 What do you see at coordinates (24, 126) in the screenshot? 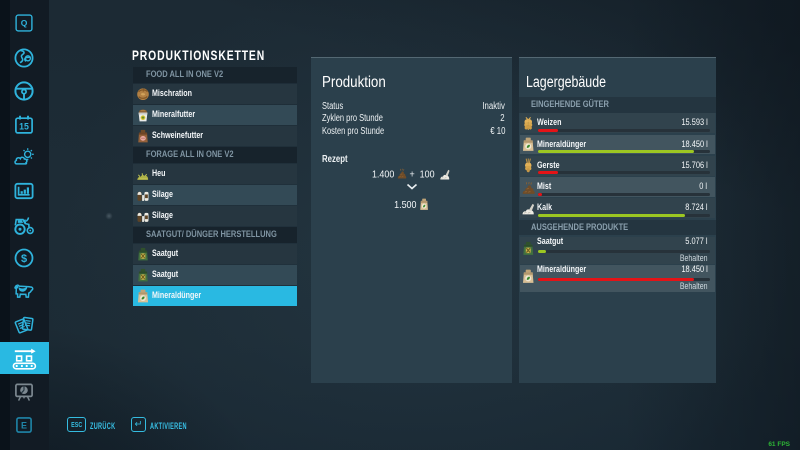
I see `svg-text: 15` at bounding box center [24, 126].